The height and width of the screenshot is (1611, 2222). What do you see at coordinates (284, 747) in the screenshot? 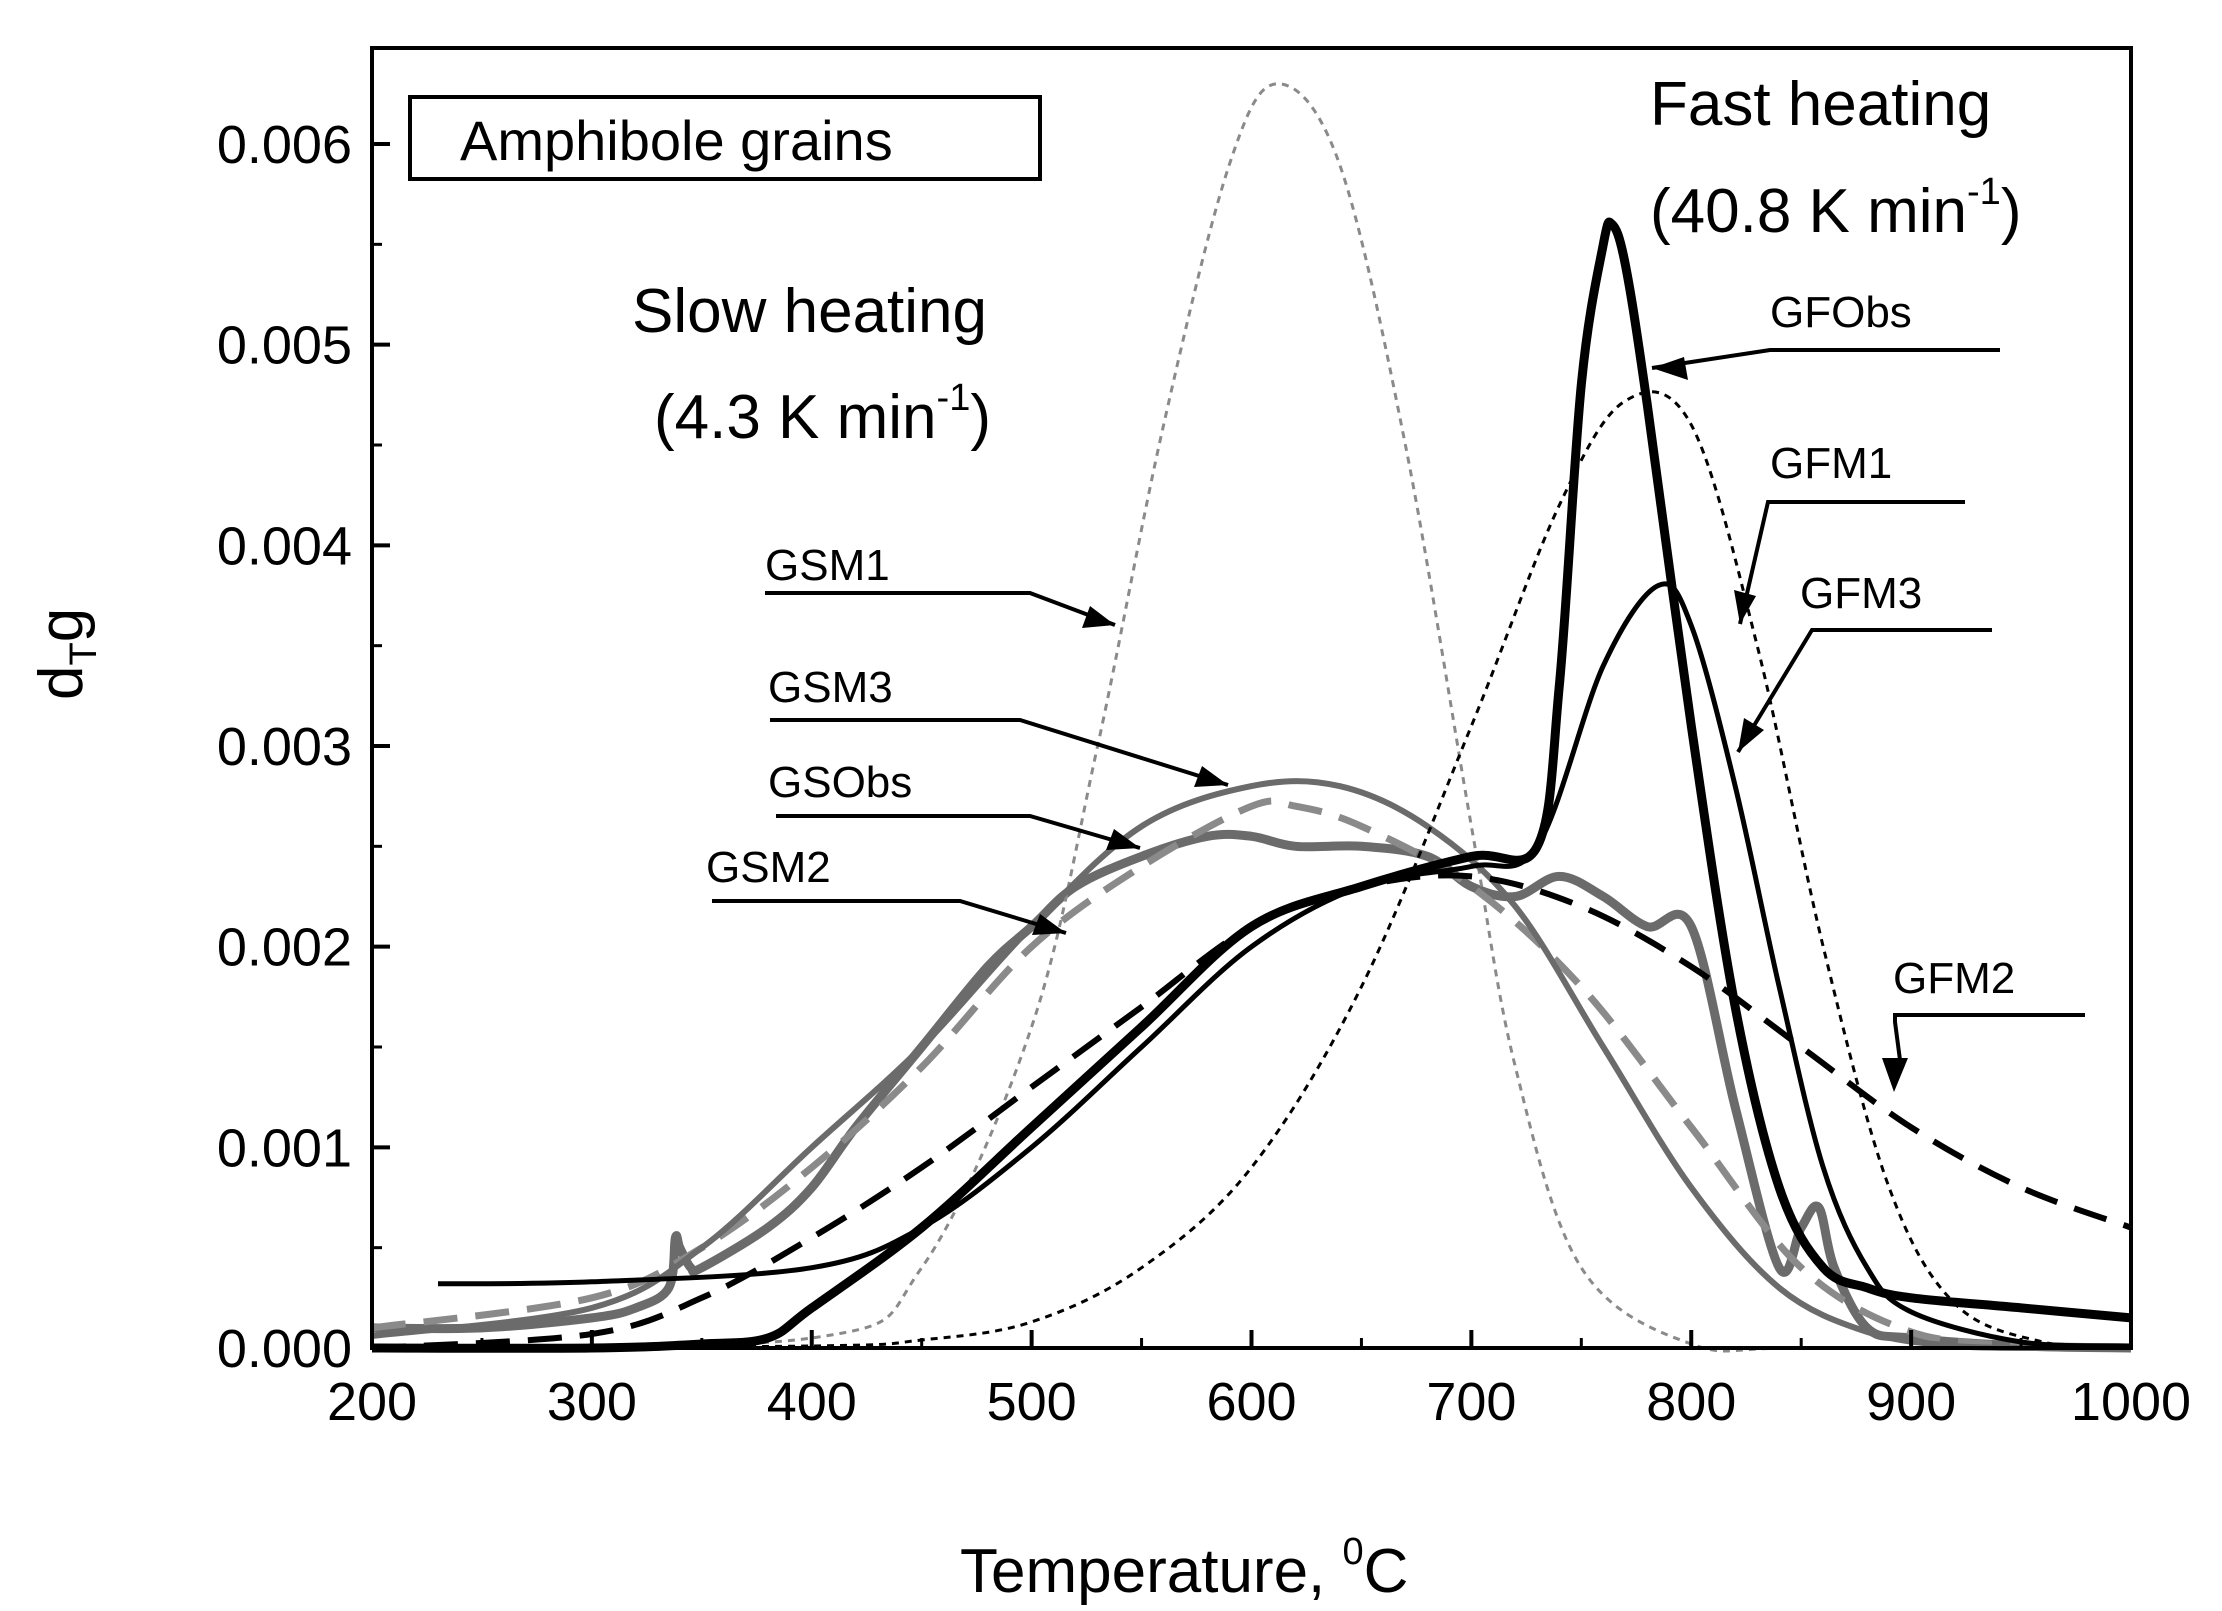
I see `y-tick-label: 0.003` at bounding box center [284, 747].